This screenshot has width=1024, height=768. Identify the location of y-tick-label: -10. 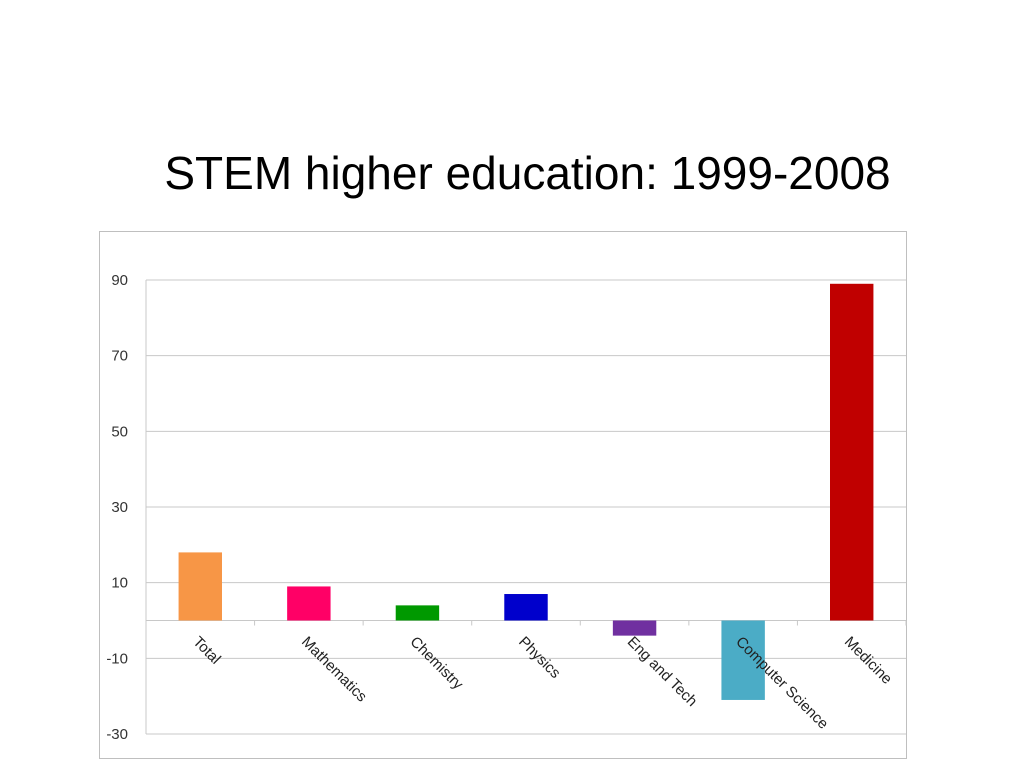
(117, 658).